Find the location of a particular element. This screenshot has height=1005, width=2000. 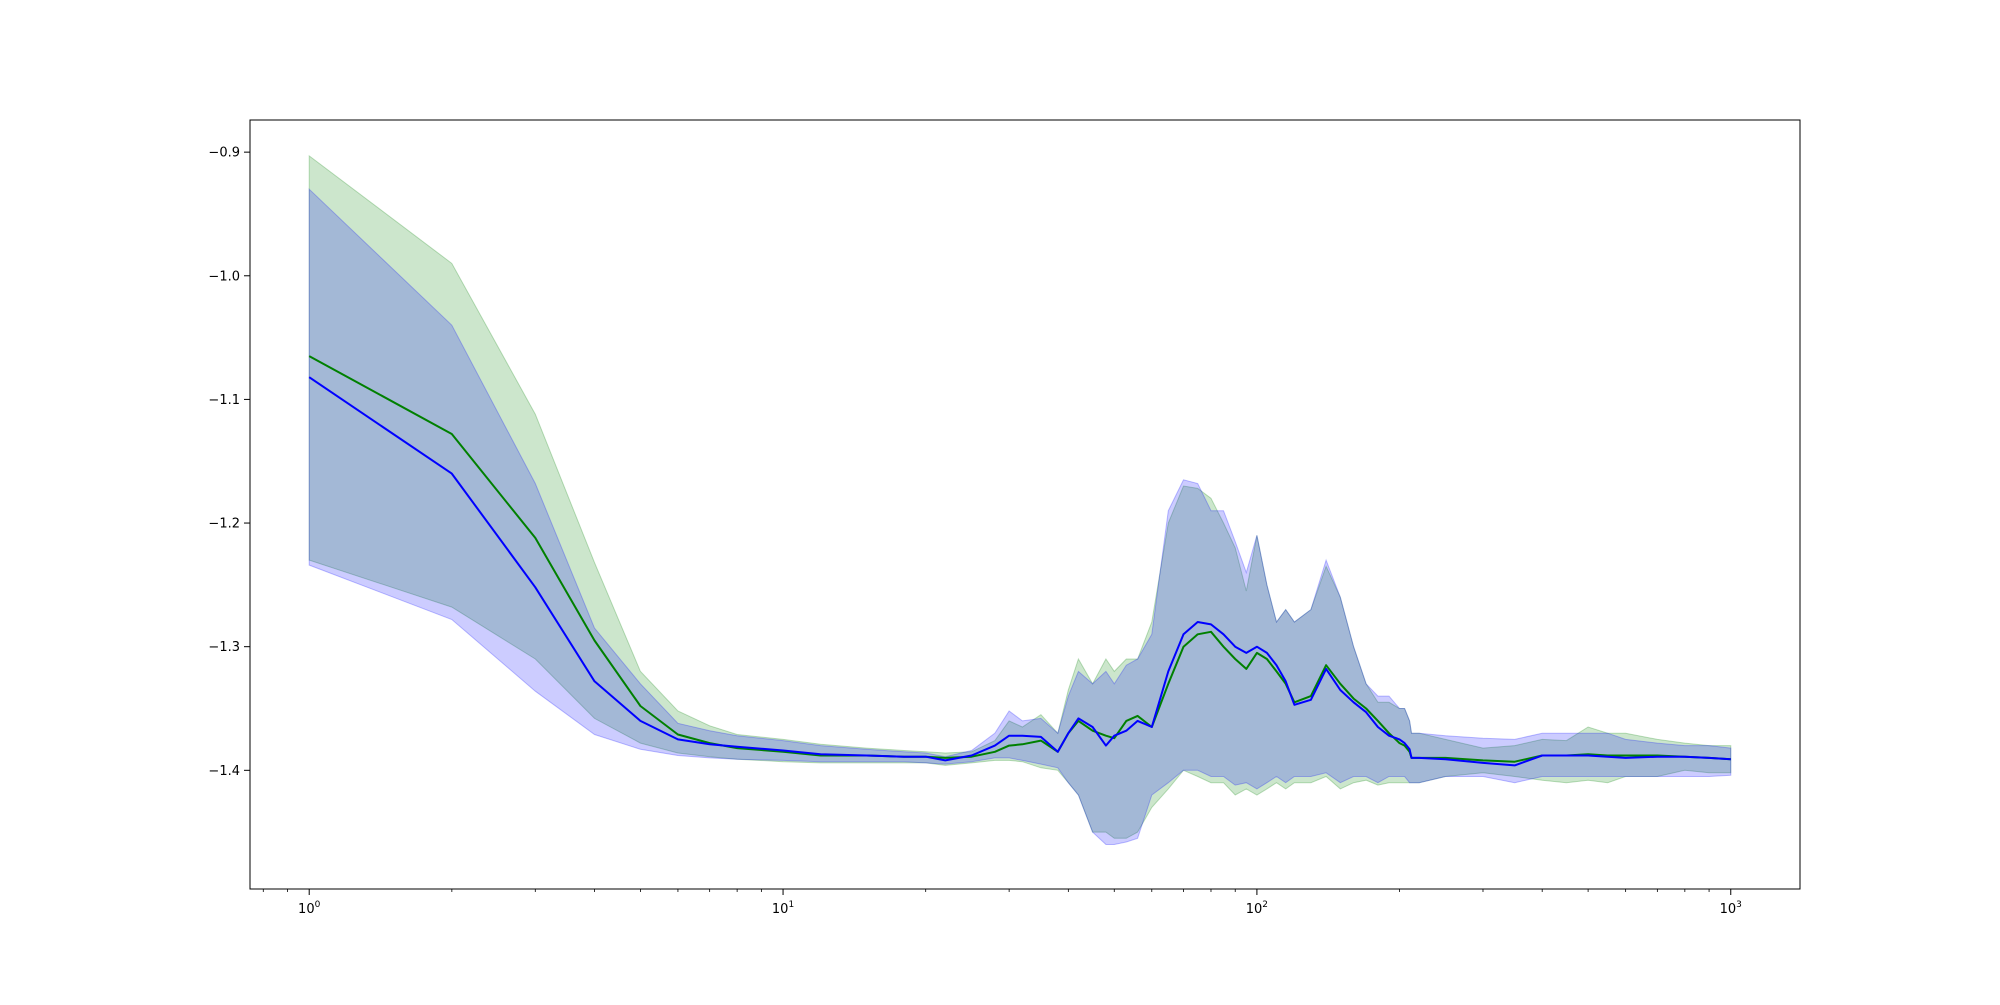

y-axis: −0.9 −1.0 −1.1 −1.2 −1.3 −1.4 is located at coordinates (229, 462).